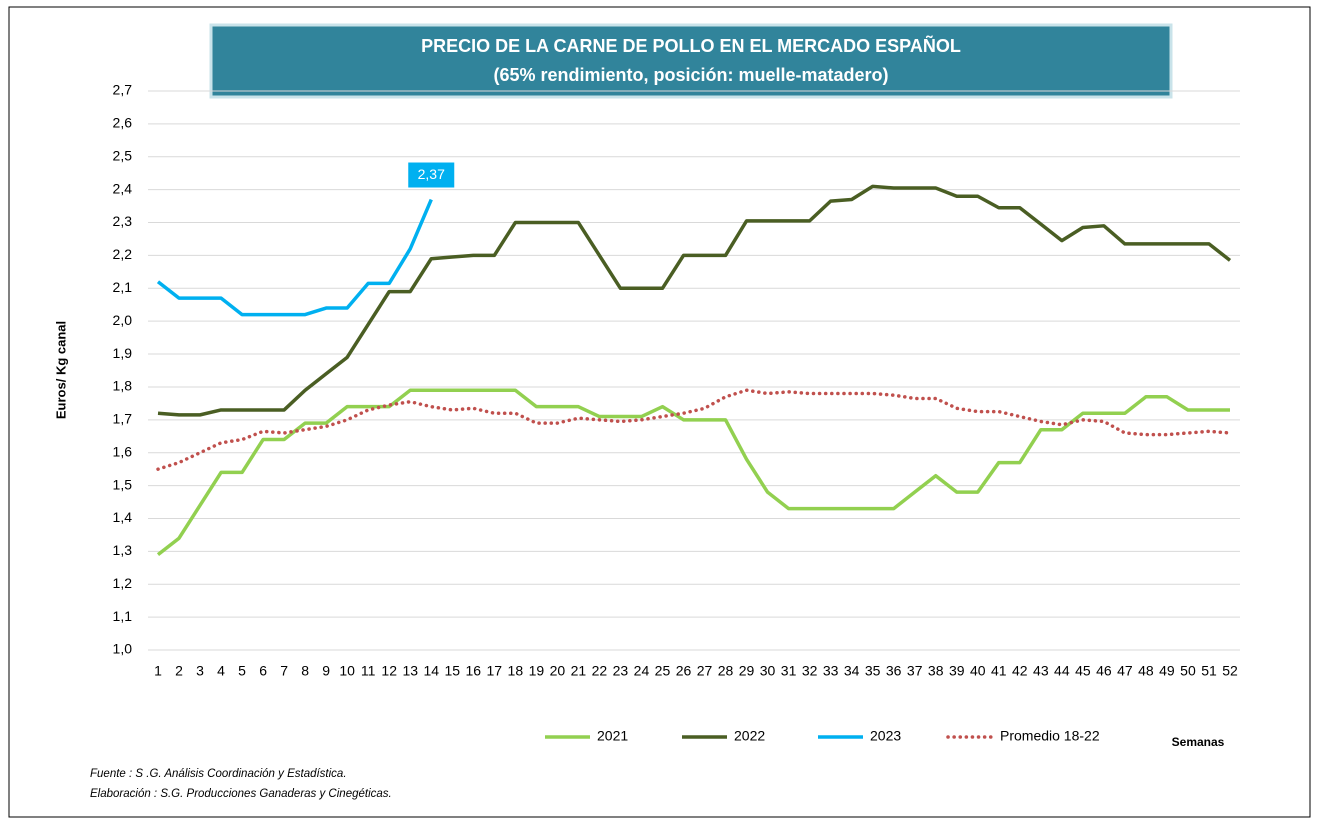 The height and width of the screenshot is (829, 1319). I want to click on x-tick-label: 21, so click(579, 671).